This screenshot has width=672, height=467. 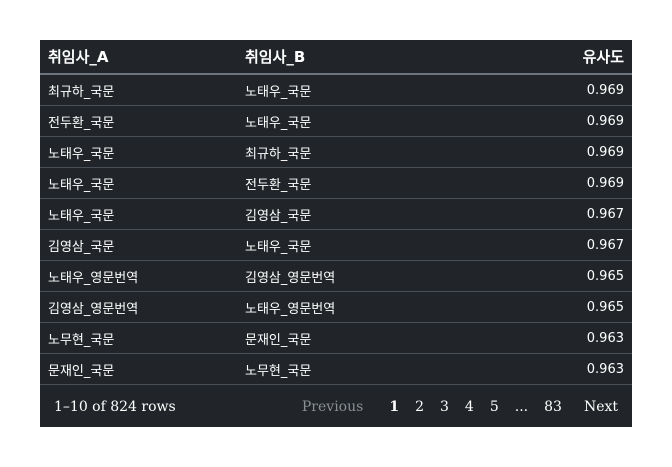 What do you see at coordinates (366, 152) in the screenshot?
I see `cell-inaugural-b: 최규하_국문` at bounding box center [366, 152].